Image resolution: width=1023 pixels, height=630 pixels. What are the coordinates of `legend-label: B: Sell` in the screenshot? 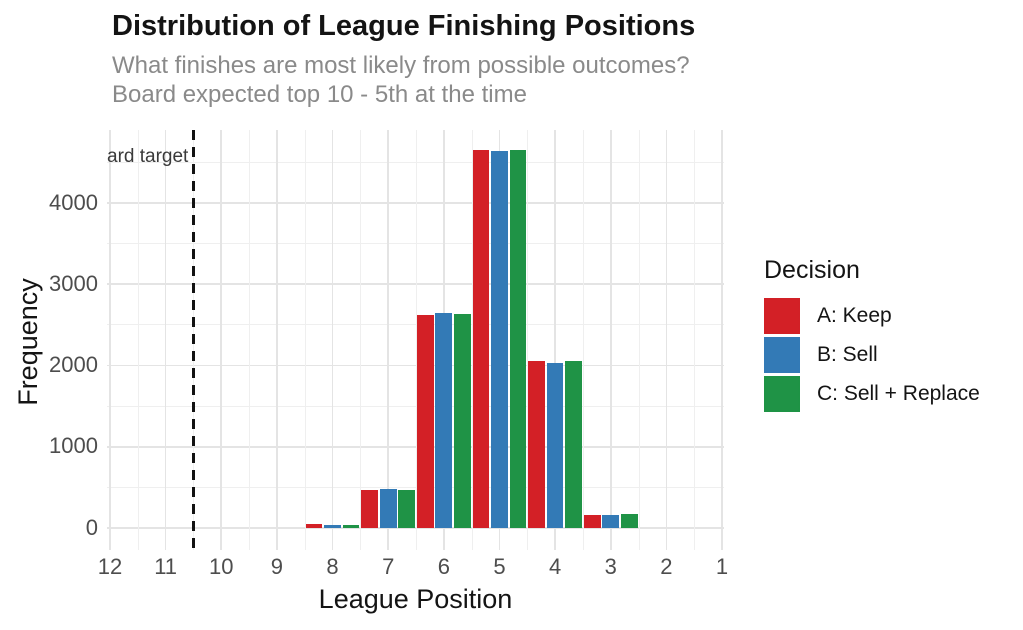 It's located at (847, 354).